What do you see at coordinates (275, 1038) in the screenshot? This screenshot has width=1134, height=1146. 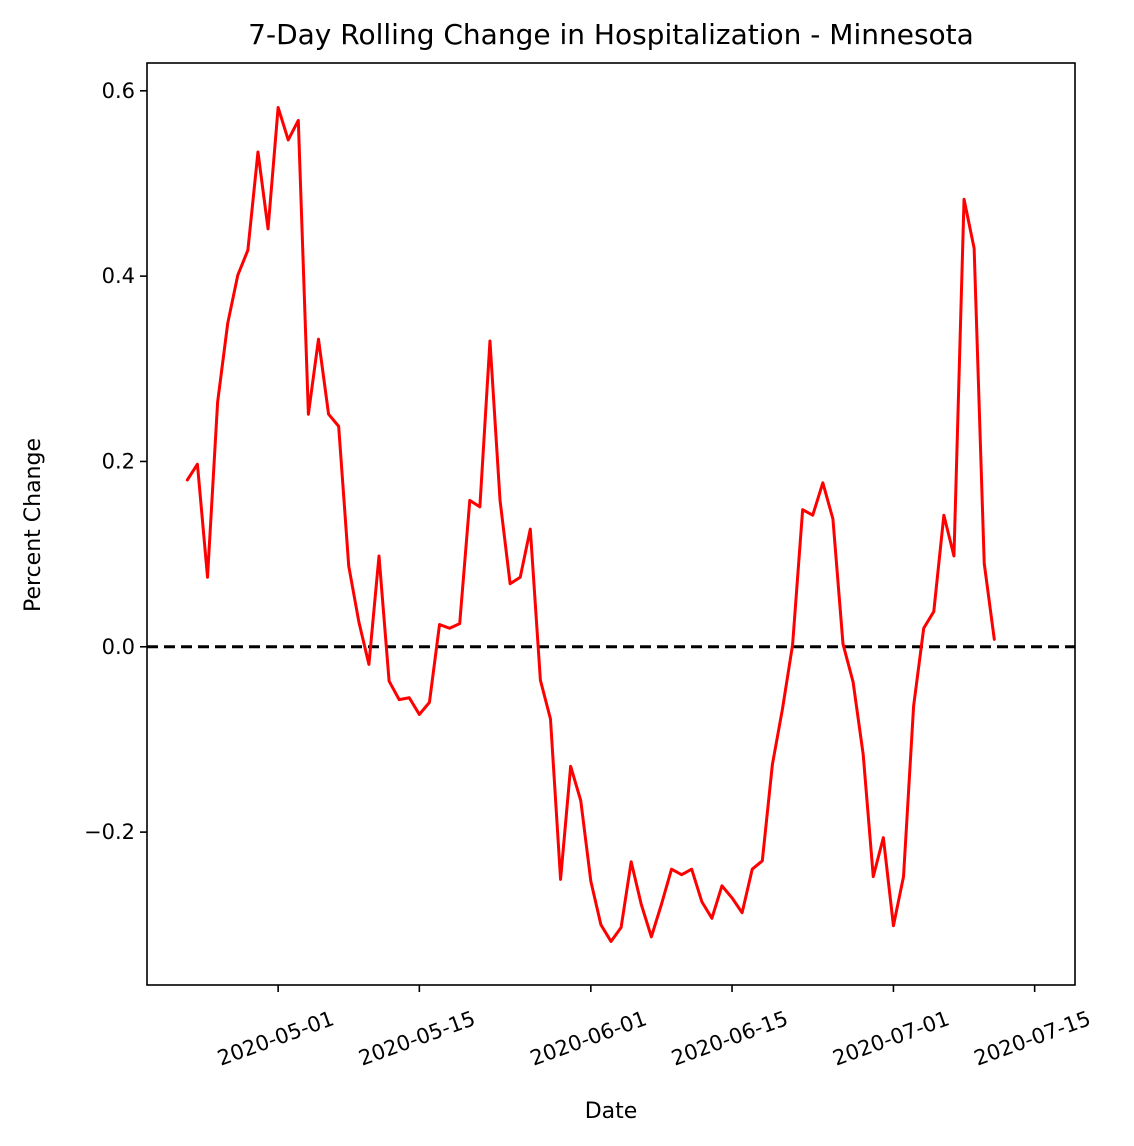 I see `x-tick-label: 2020-05-01` at bounding box center [275, 1038].